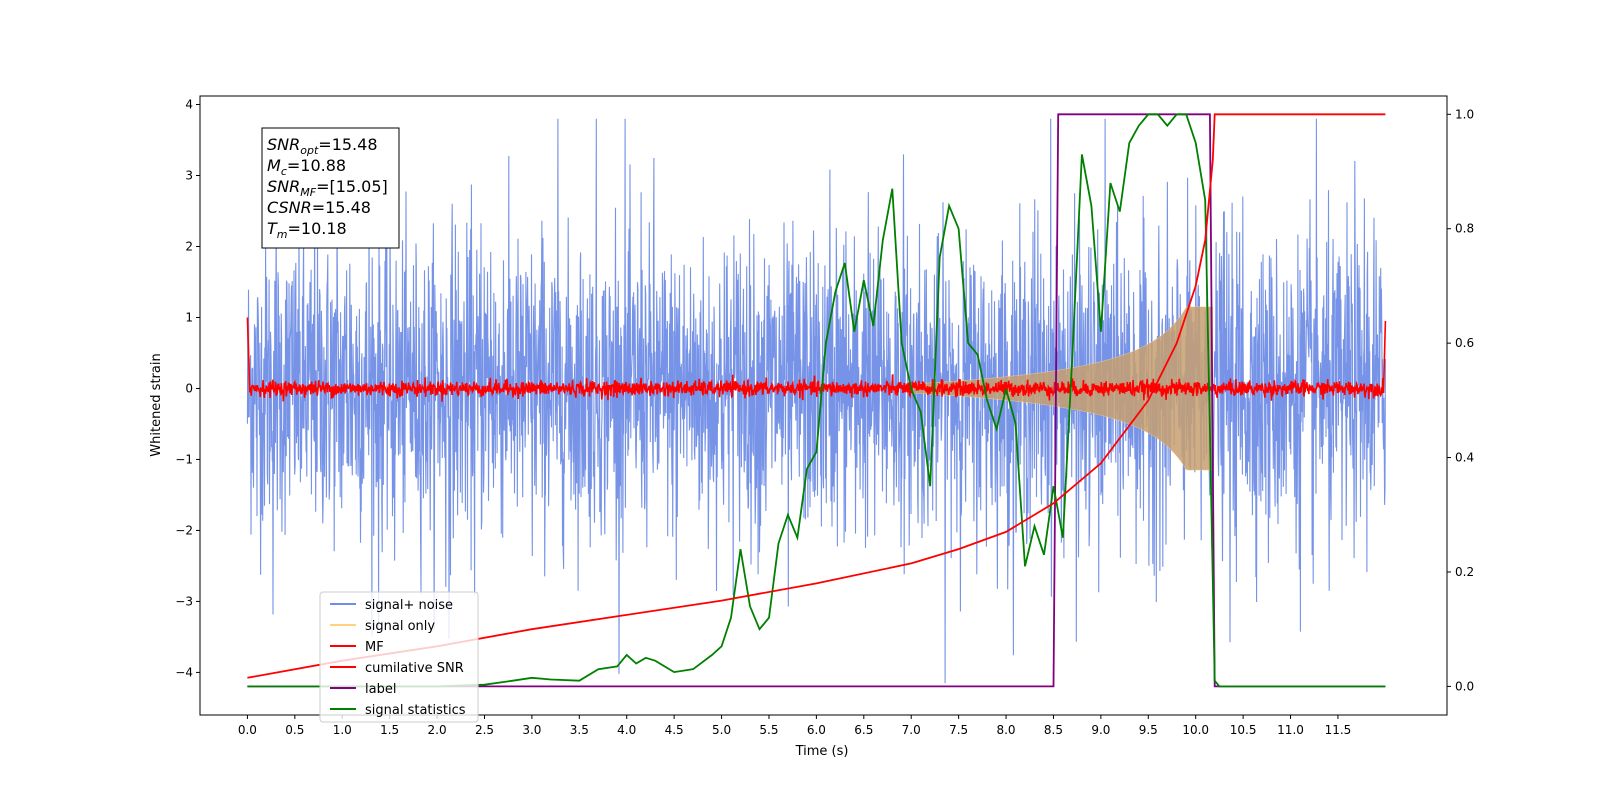 The height and width of the screenshot is (800, 1600). What do you see at coordinates (1100, 730) in the screenshot?
I see `x-tick-label: 9.0` at bounding box center [1100, 730].